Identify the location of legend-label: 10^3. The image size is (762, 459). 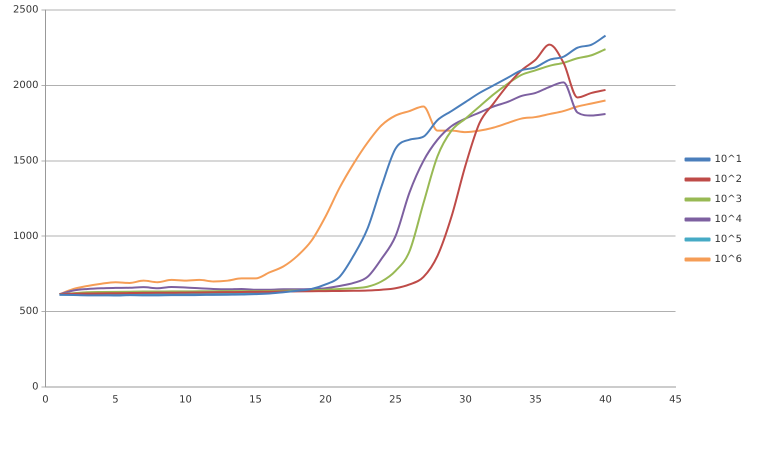
(728, 200).